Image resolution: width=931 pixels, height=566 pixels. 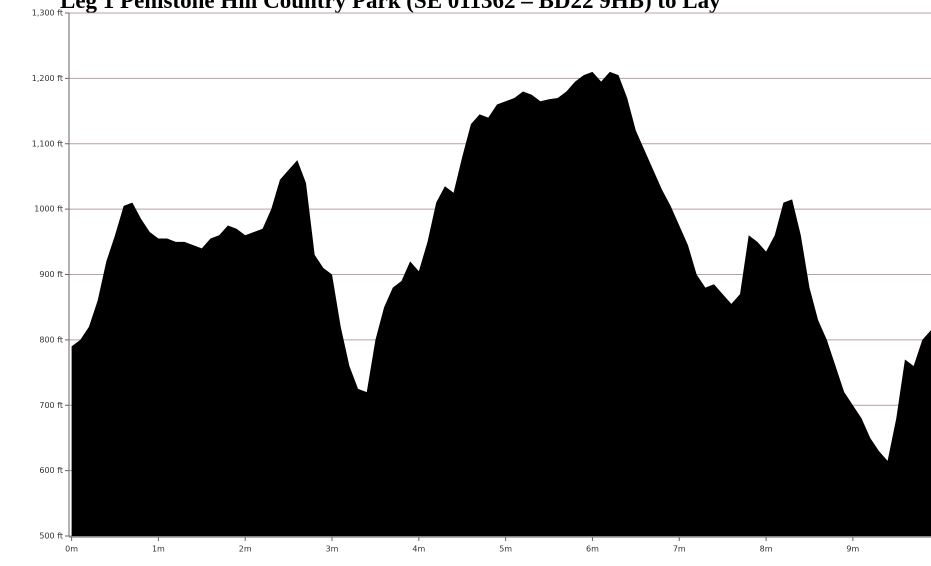 I want to click on y-tick-label: 800 ft, so click(x=51, y=339).